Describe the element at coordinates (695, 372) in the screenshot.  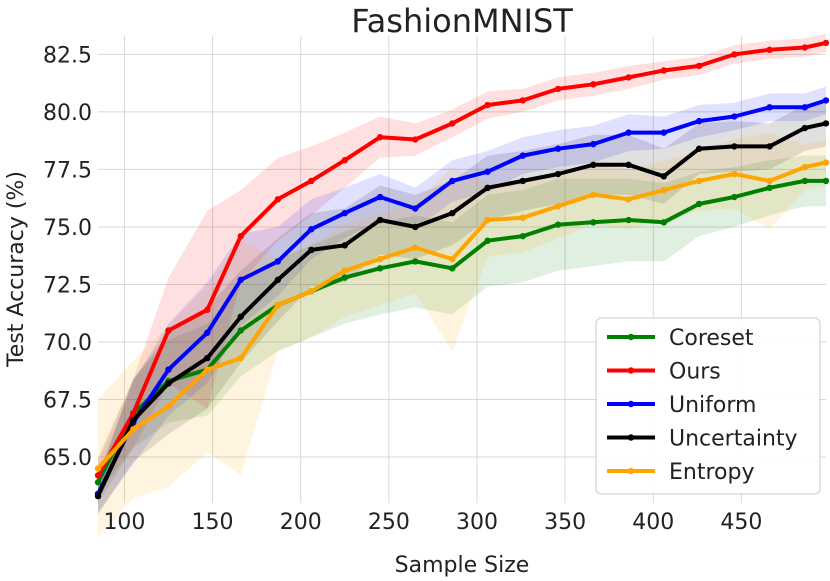
I see `ours-legend-label: Ours` at that location.